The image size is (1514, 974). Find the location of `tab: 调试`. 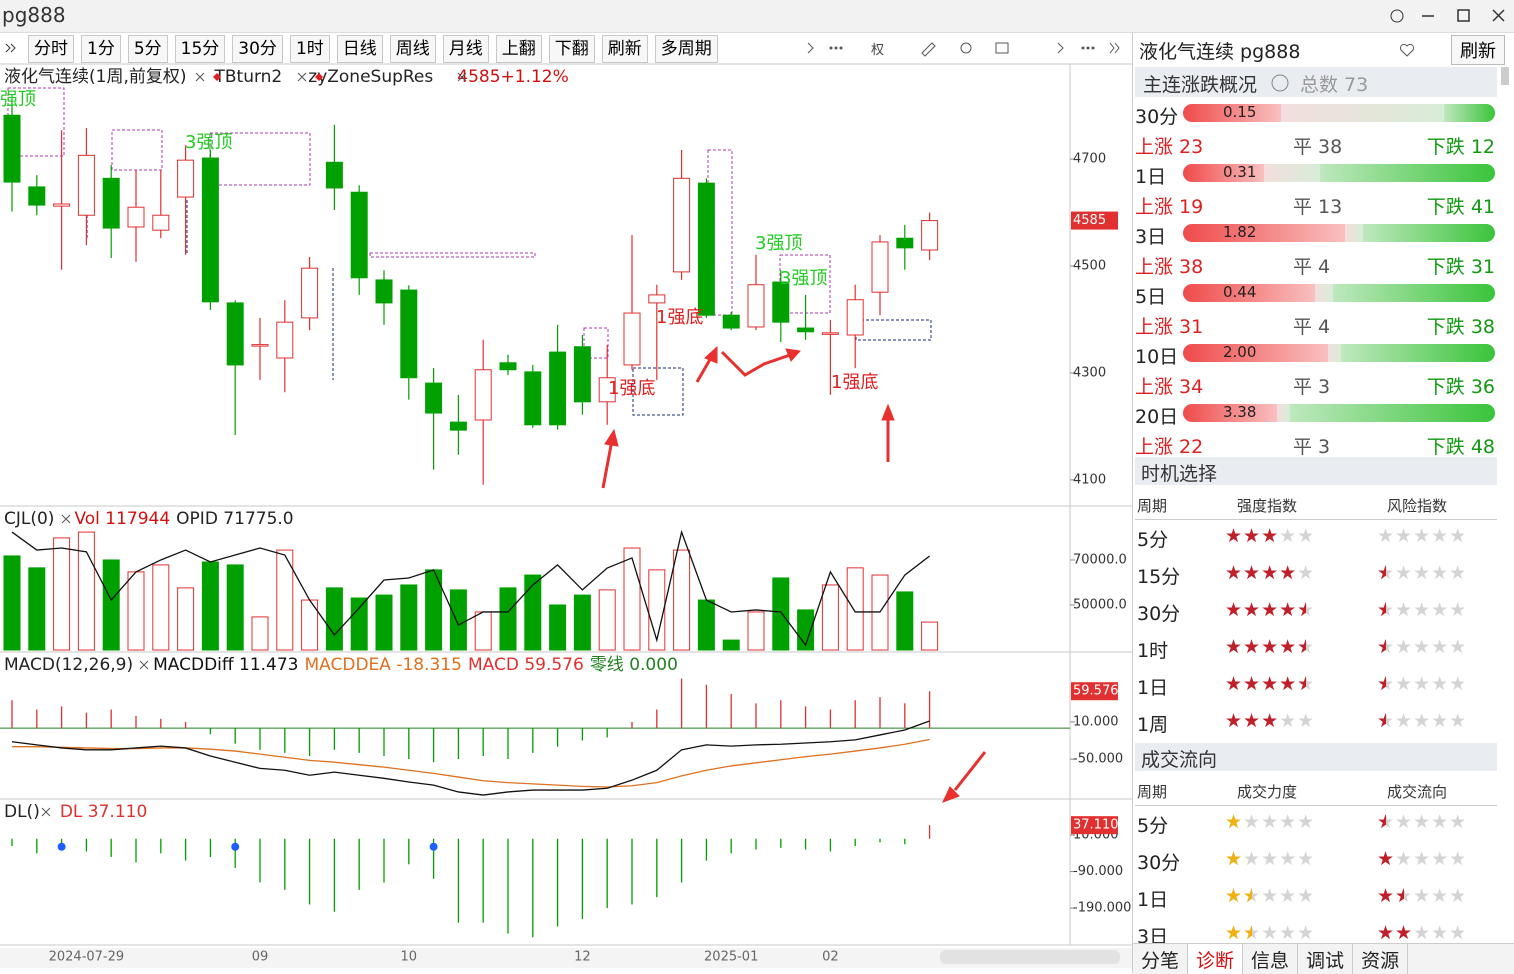

tab: 调试 is located at coordinates (1326, 959).